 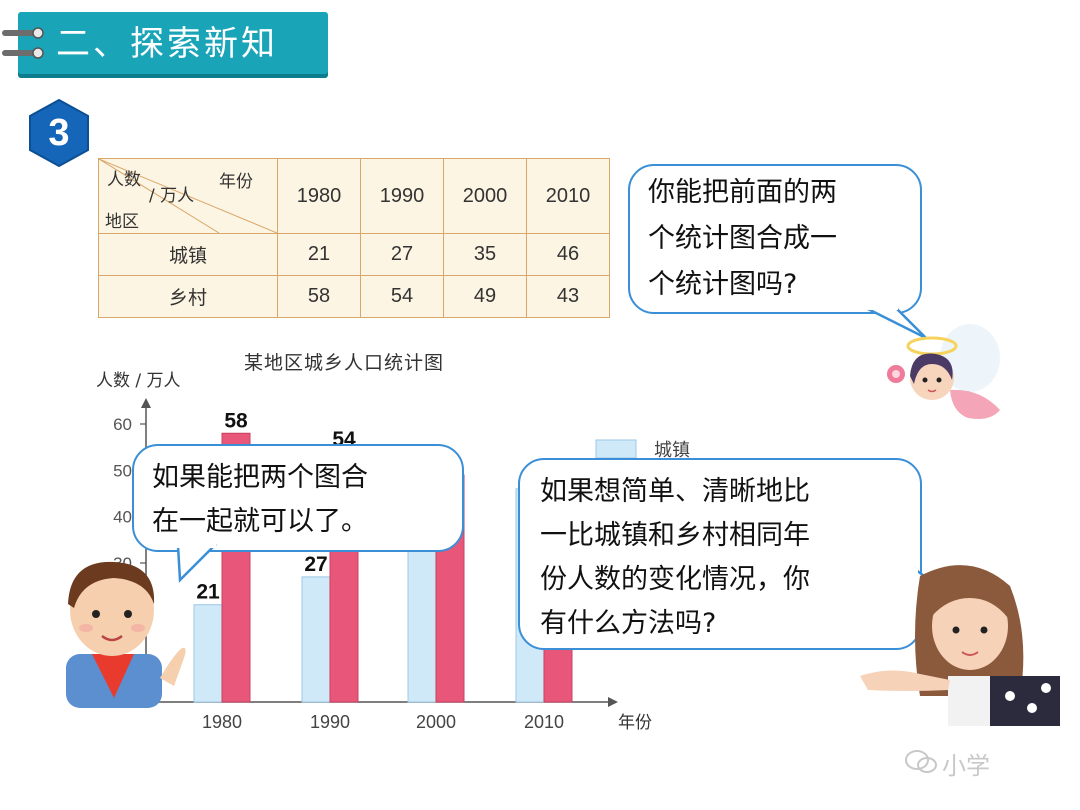 What do you see at coordinates (319, 296) in the screenshot?
I see `table-cell: 58` at bounding box center [319, 296].